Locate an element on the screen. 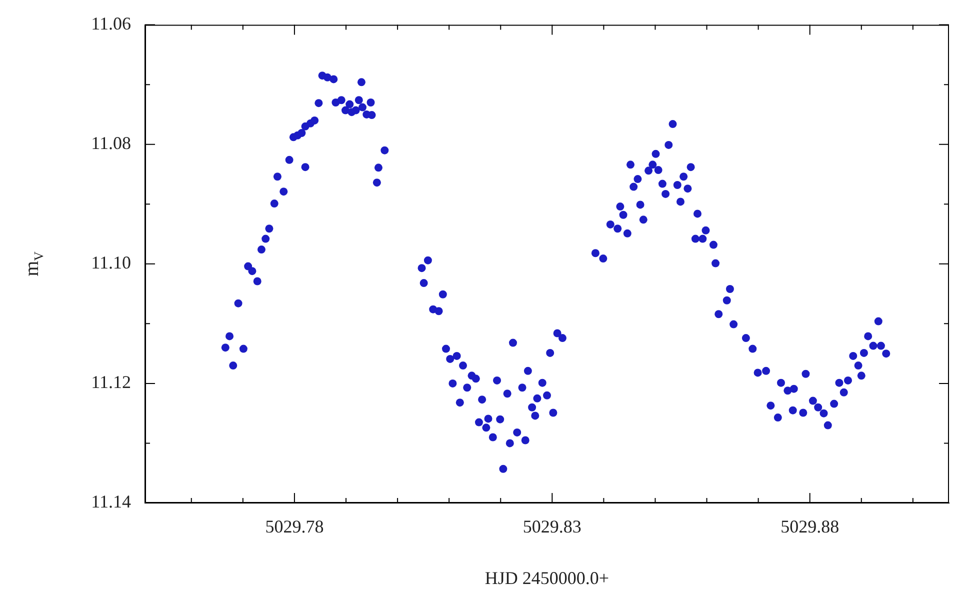 This screenshot has height=594, width=953. y-tick-label: 11.10 is located at coordinates (111, 262).